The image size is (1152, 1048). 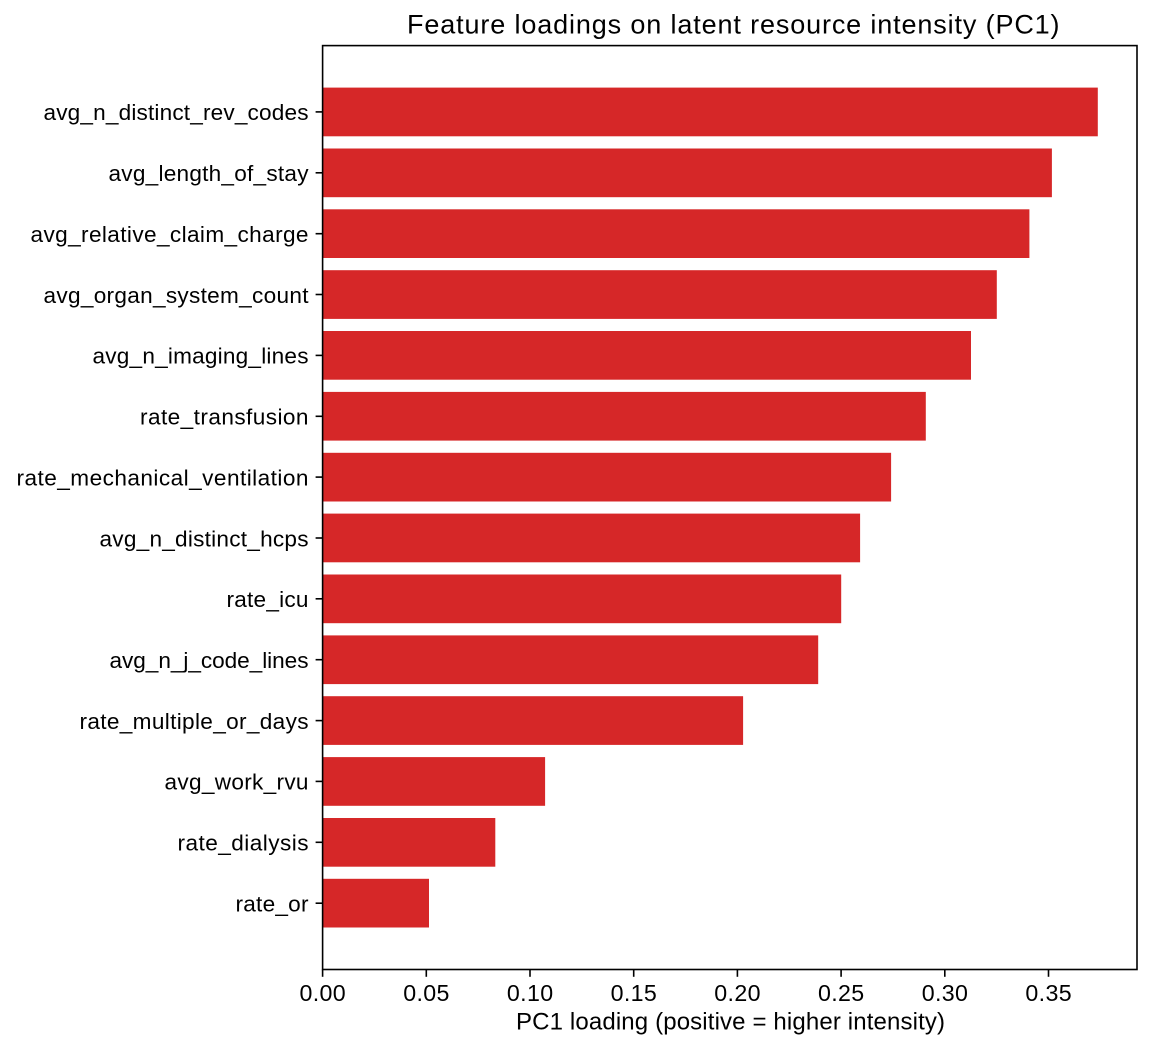 I want to click on svg-text: rate_mechanical_ventilation, so click(x=163, y=477).